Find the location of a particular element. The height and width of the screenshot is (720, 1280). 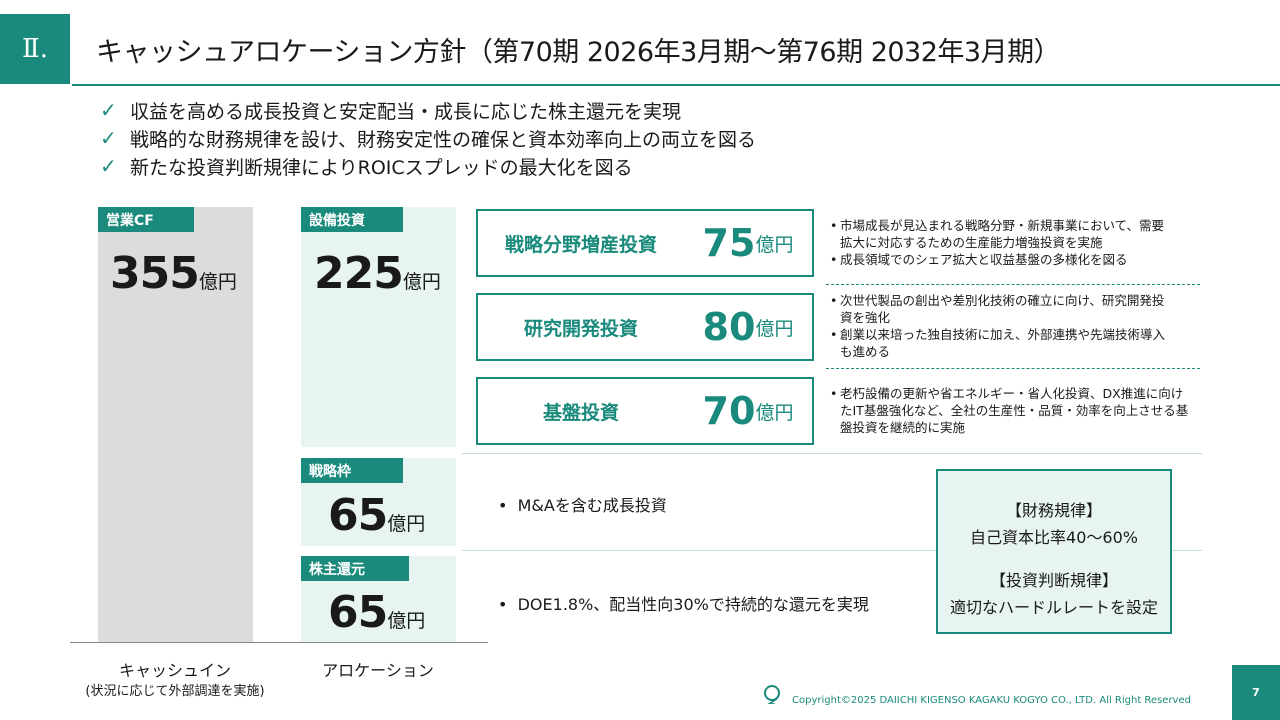

key-point: ✓ 戦略的な財務規律を設け、財務安定性の確保と資本効率向上の両立を図る is located at coordinates (428, 138).